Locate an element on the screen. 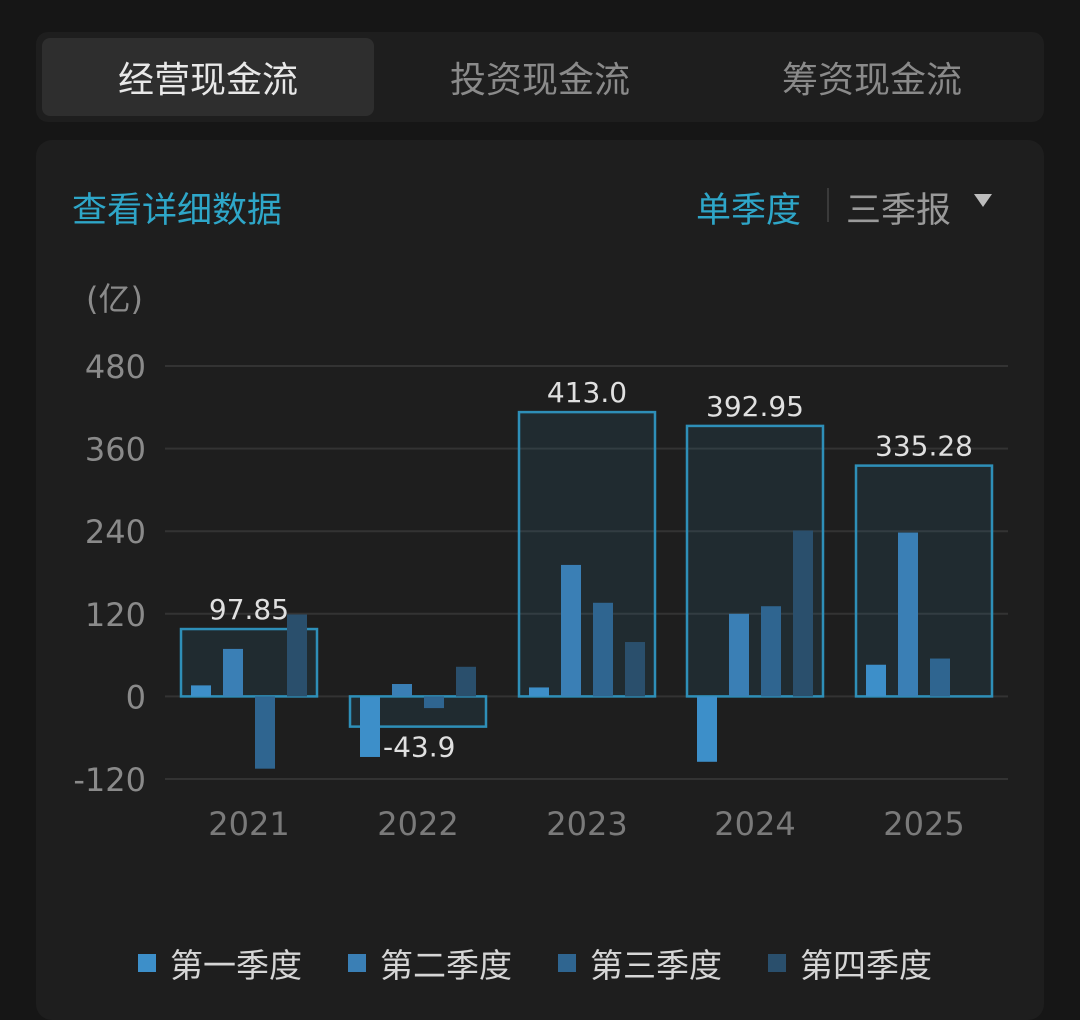 Image resolution: width=1080 pixels, height=1020 pixels. total-label: 392.95 is located at coordinates (755, 406).